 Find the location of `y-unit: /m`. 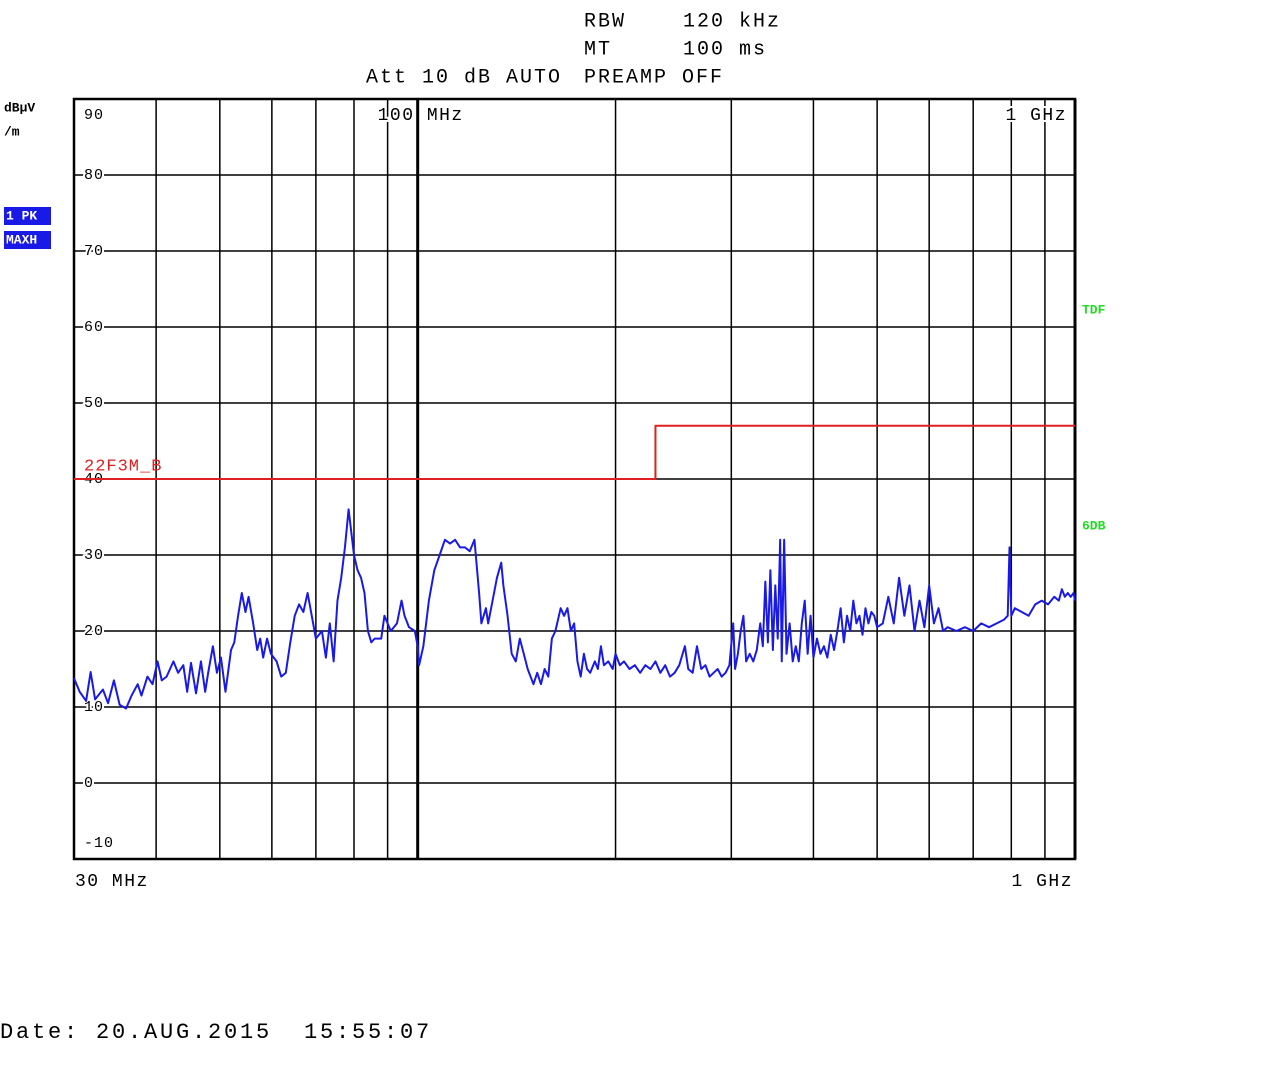

y-unit: /m is located at coordinates (12, 131).